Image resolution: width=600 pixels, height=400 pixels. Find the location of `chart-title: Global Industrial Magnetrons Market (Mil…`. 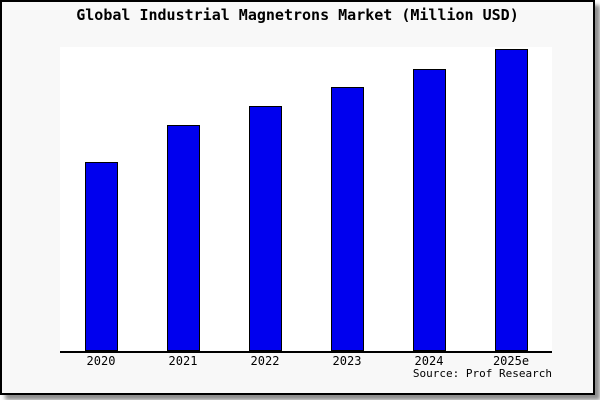

chart-title: Global Industrial Magnetrons Market (Mil… is located at coordinates (297, 15).